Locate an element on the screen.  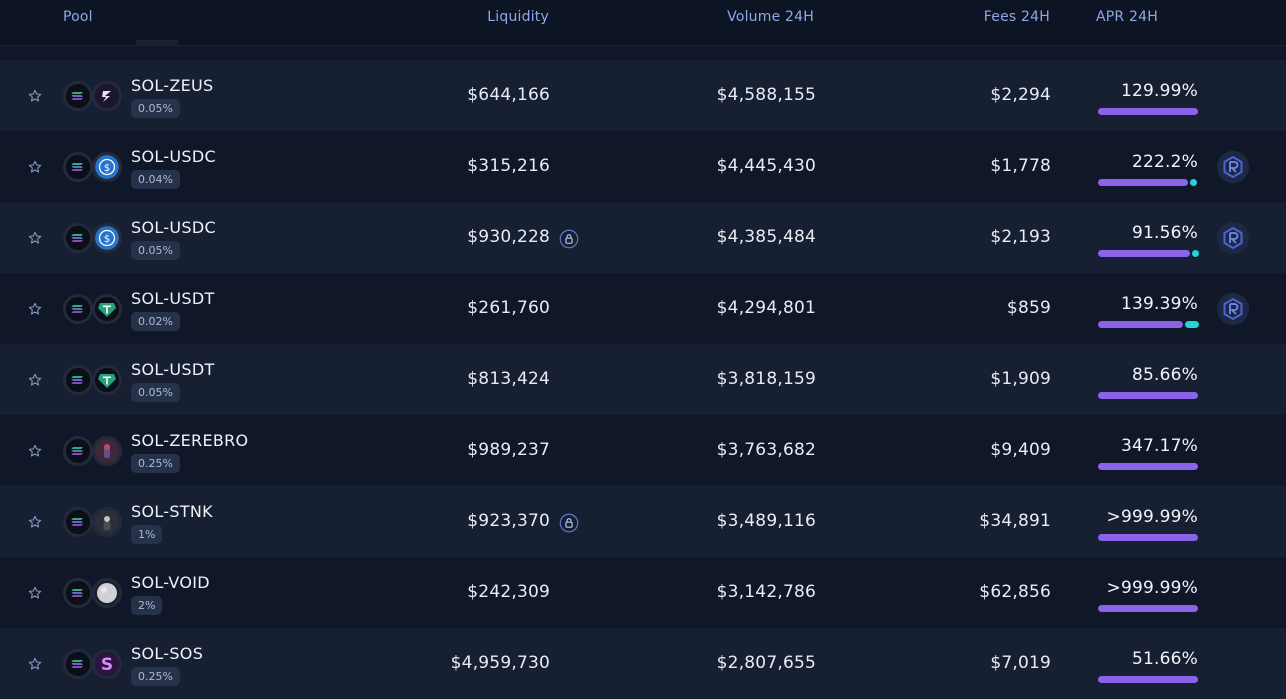
fee-tier-badge: 1% is located at coordinates (147, 534).